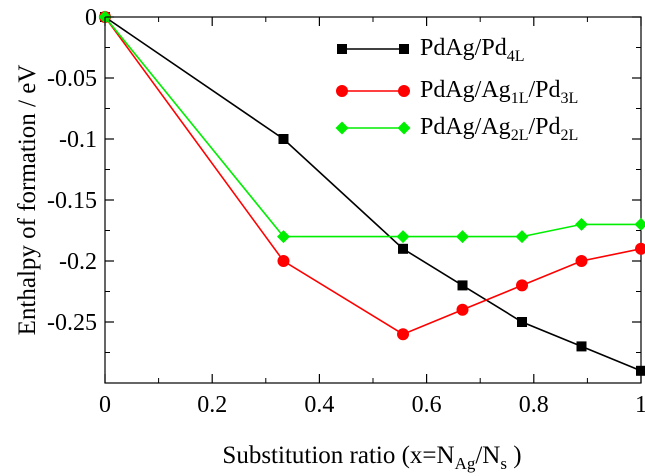 The image size is (645, 476). What do you see at coordinates (472, 50) in the screenshot?
I see `legend-label: PdAg/Pd4L` at bounding box center [472, 50].